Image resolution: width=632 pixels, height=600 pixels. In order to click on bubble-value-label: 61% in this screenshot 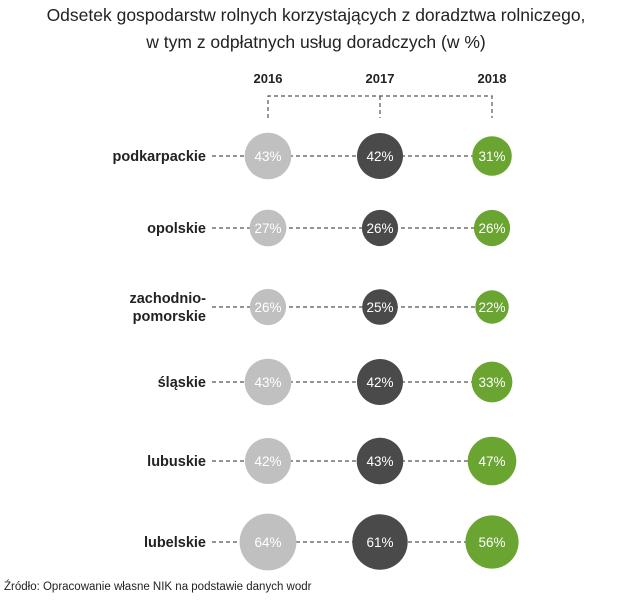, I will do `click(379, 542)`.